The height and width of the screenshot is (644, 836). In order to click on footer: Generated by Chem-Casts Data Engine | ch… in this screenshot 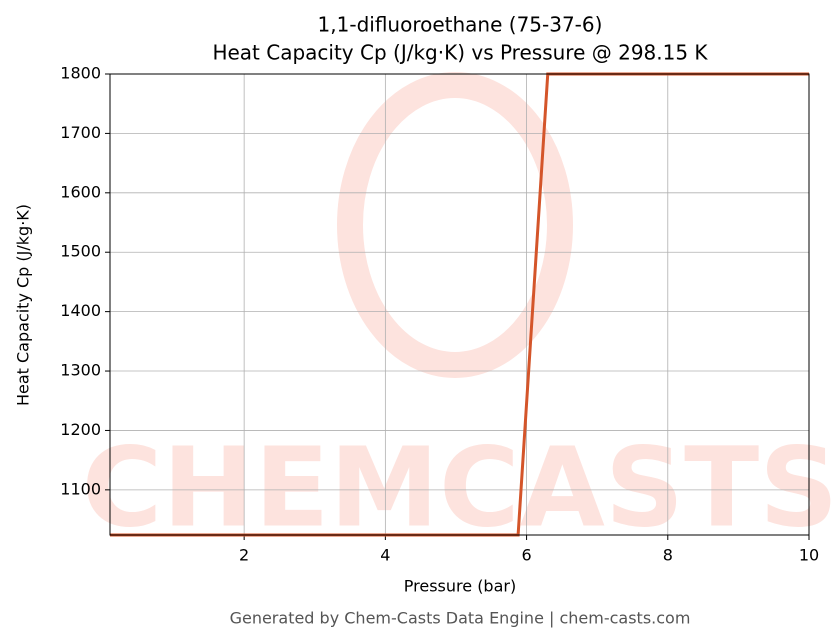, I will do `click(460, 618)`.